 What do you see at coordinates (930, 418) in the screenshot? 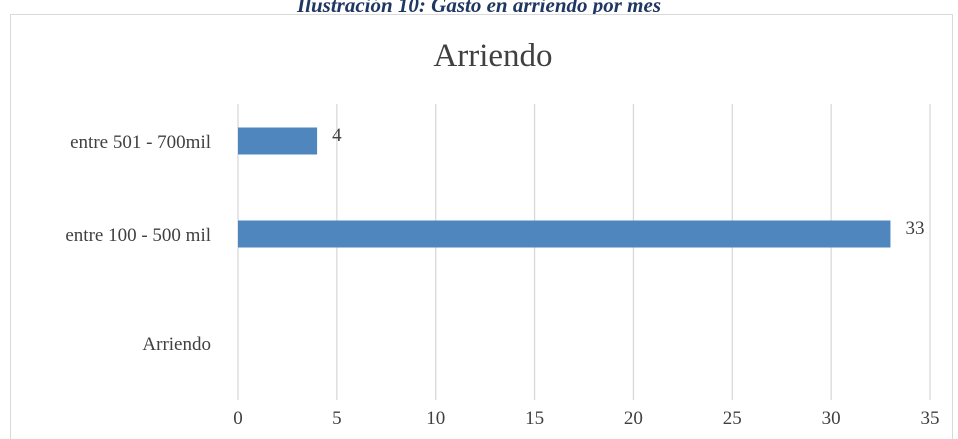
I see `x-tick-35: 35` at bounding box center [930, 418].